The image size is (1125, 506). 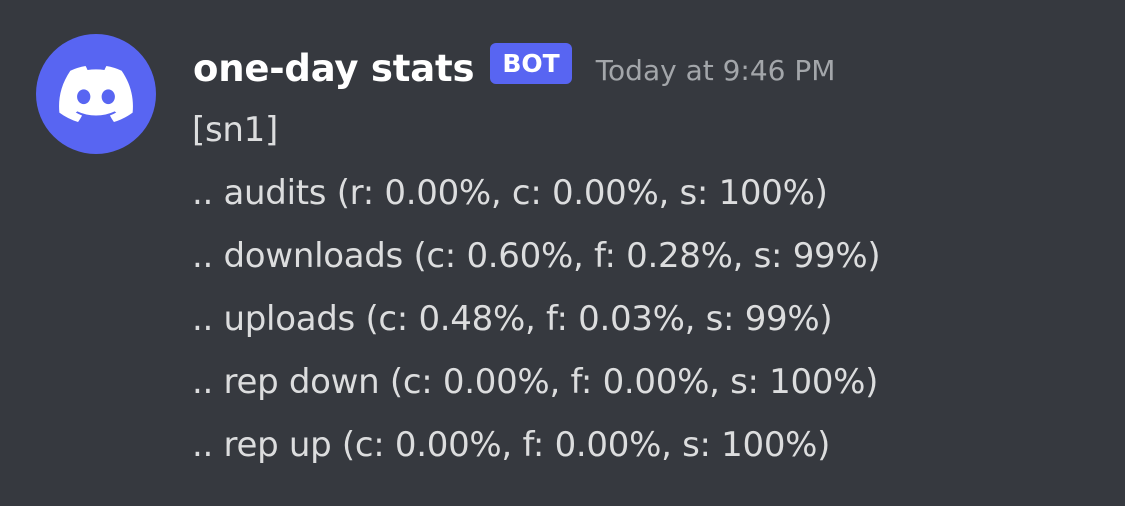 I want to click on bot-tag-badge: BOT, so click(x=531, y=63).